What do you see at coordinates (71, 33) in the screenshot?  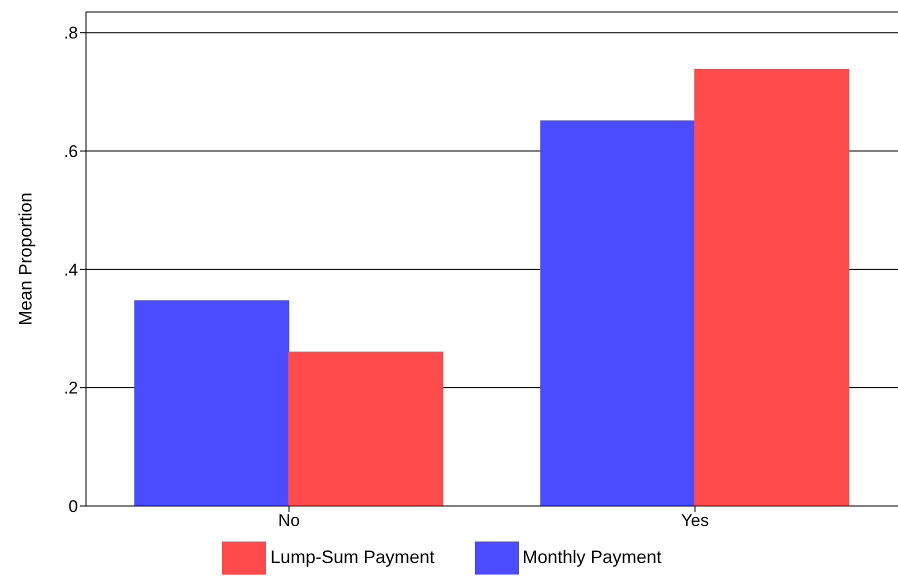 I see `y-tick-label: .8` at bounding box center [71, 33].